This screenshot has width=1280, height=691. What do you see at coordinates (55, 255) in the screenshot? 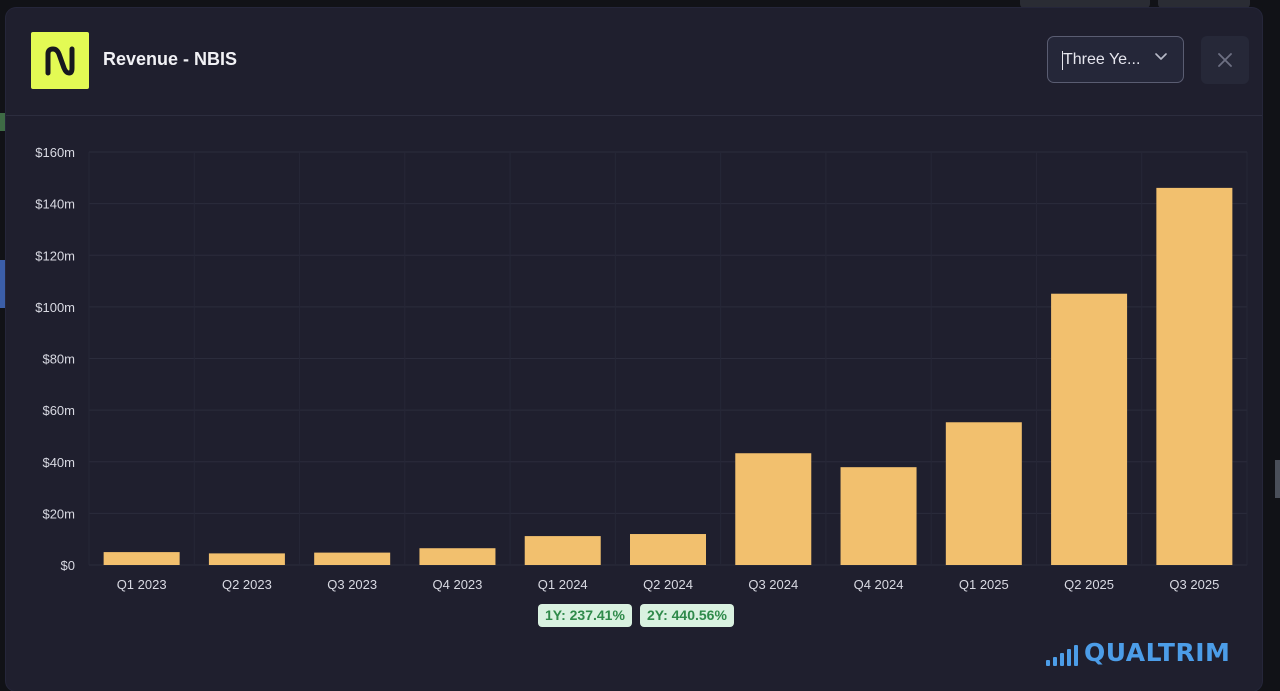
I see `y-tick-label: $120m` at bounding box center [55, 255].